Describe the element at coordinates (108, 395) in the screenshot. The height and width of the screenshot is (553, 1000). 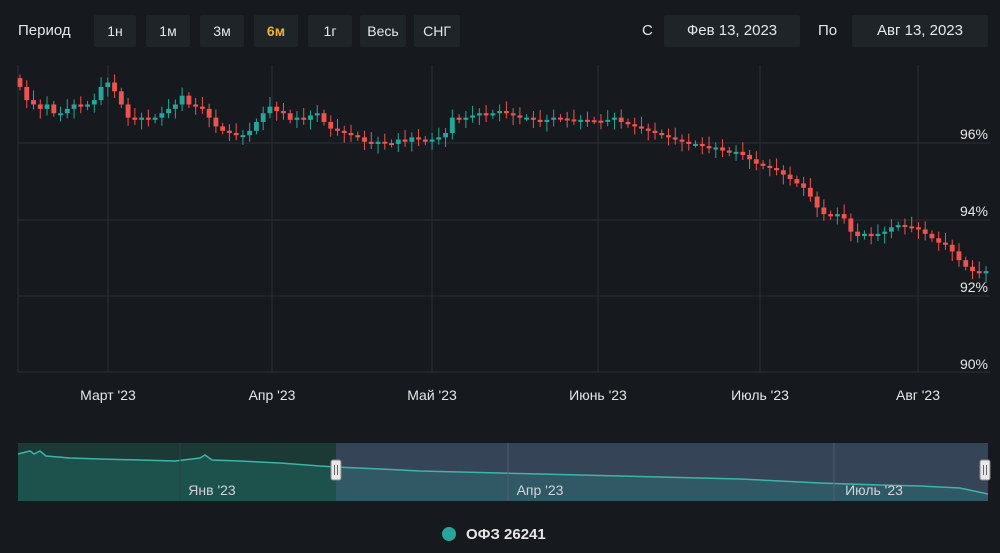
I see `x-tick-label: Март '23` at that location.